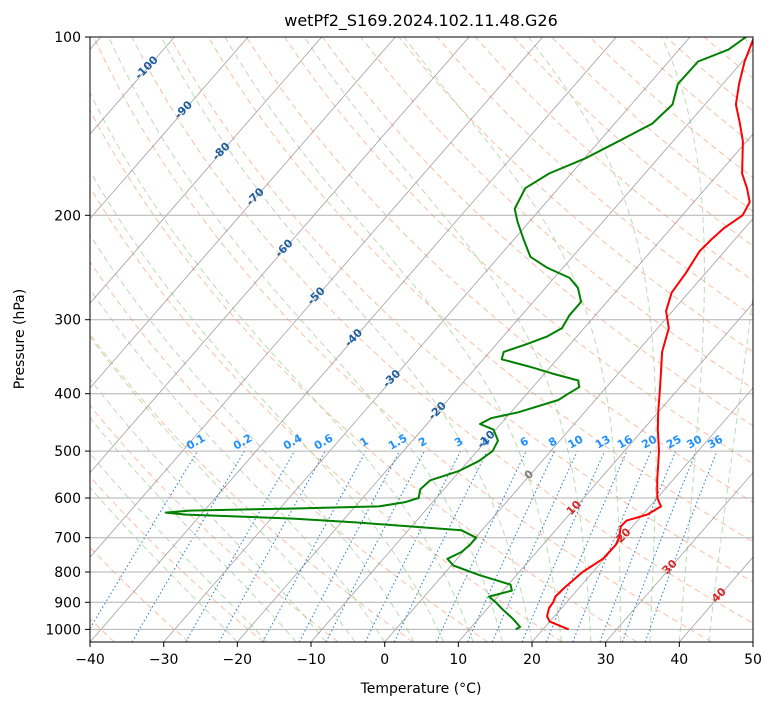  I want to click on x-axis: −40 −30 −20 −10 0 10 20 30 40 50, so click(418, 655).